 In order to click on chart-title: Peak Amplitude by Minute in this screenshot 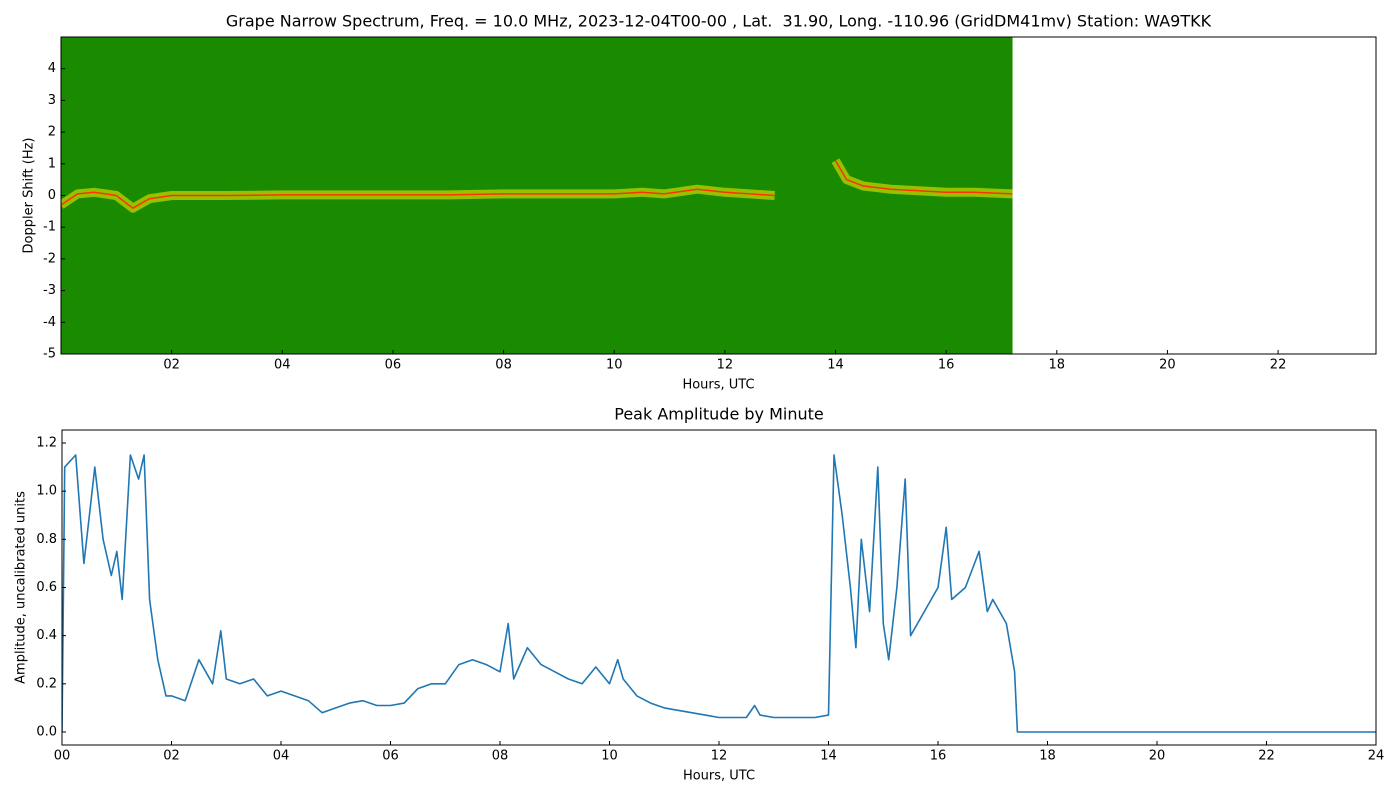, I will do `click(719, 414)`.